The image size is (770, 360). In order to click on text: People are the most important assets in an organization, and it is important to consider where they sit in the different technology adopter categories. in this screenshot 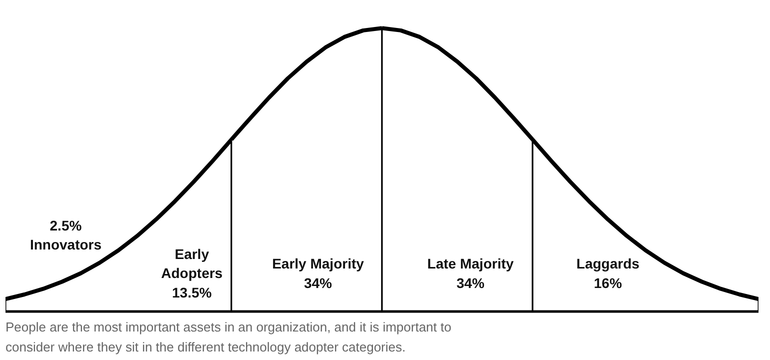, I will do `click(229, 336)`.